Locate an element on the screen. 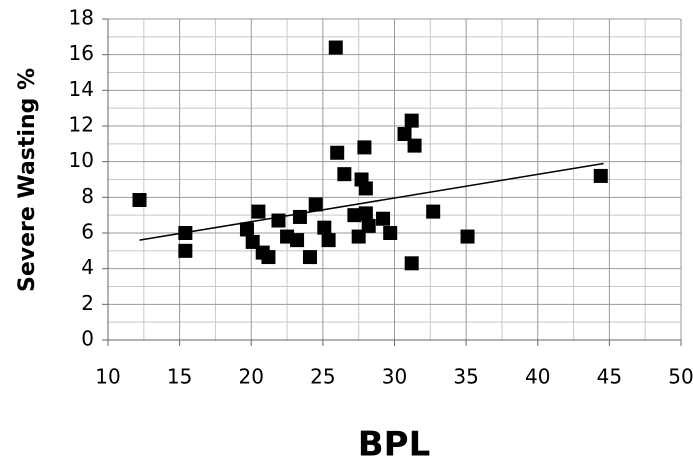  x-tick-label: 30 is located at coordinates (394, 377).